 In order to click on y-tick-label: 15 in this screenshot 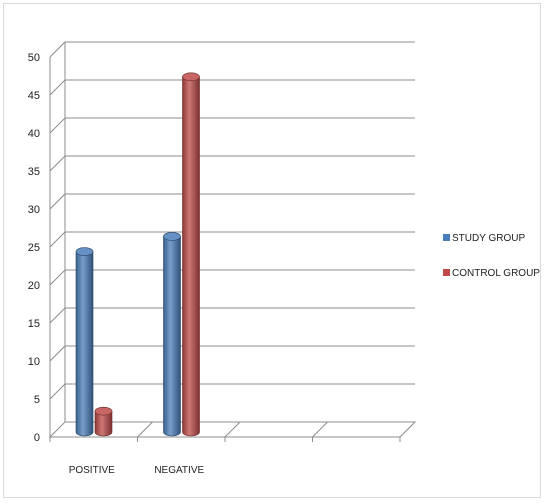, I will do `click(34, 324)`.